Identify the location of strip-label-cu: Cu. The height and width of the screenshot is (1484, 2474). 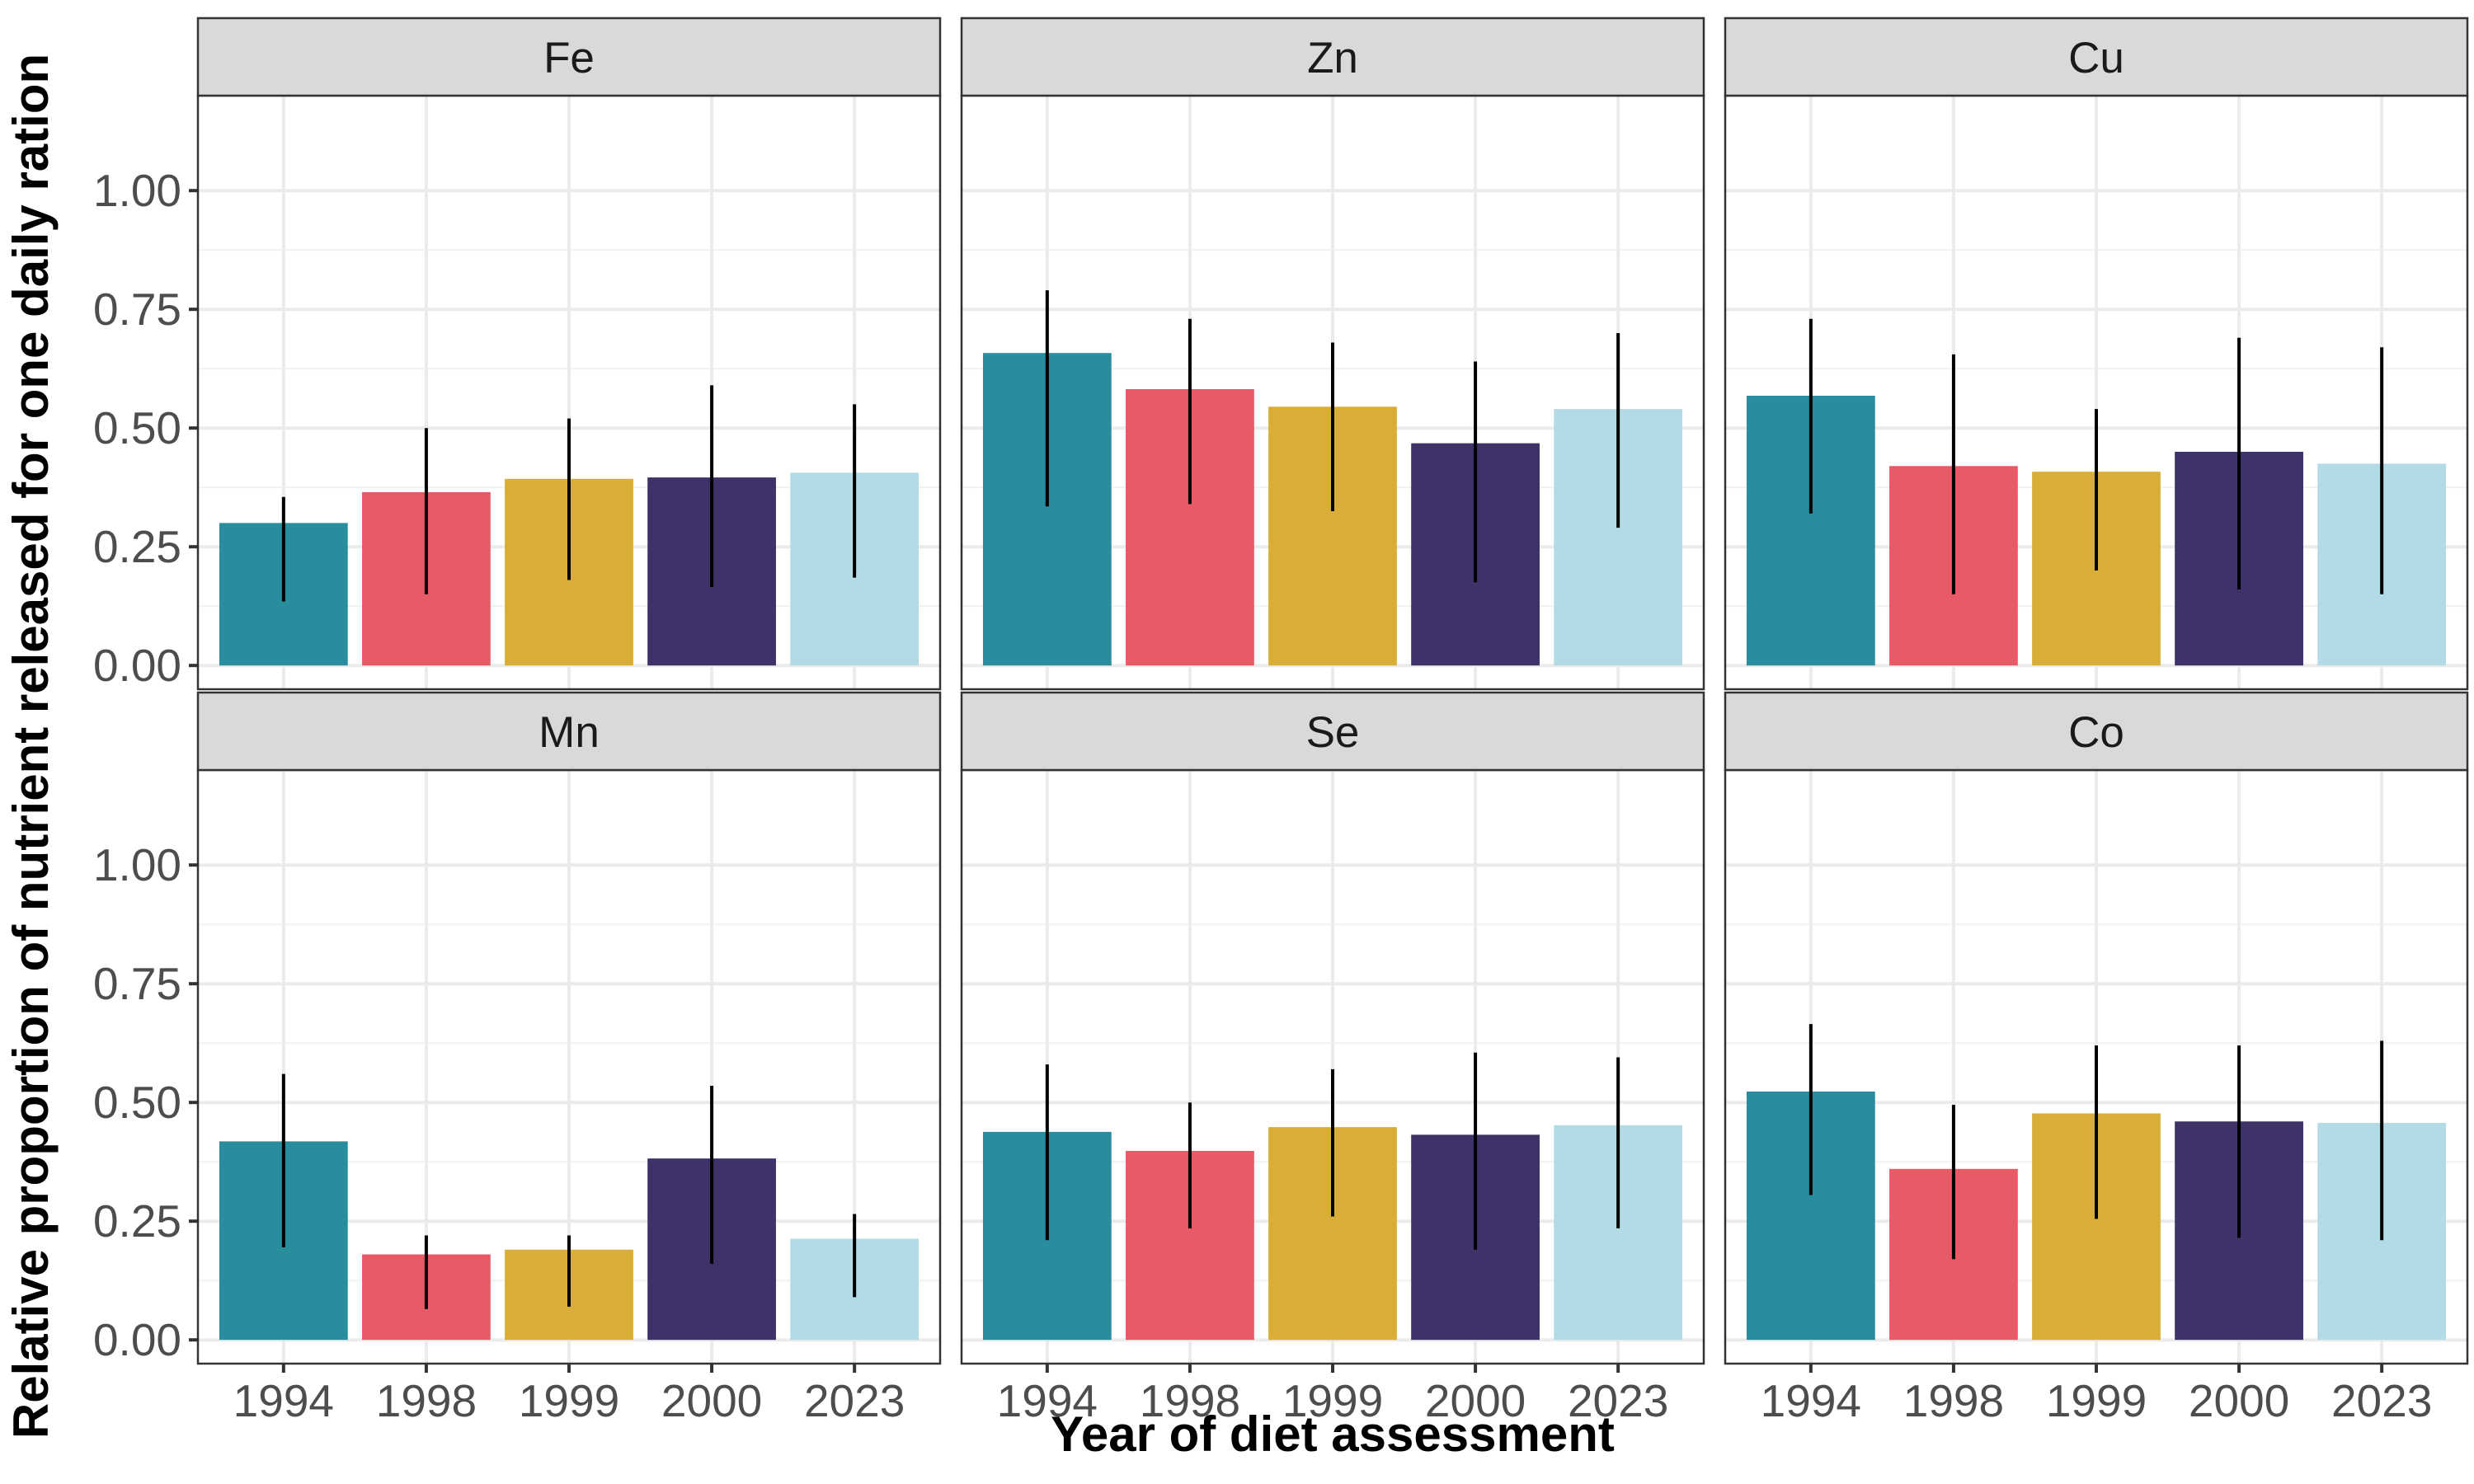
(2096, 58).